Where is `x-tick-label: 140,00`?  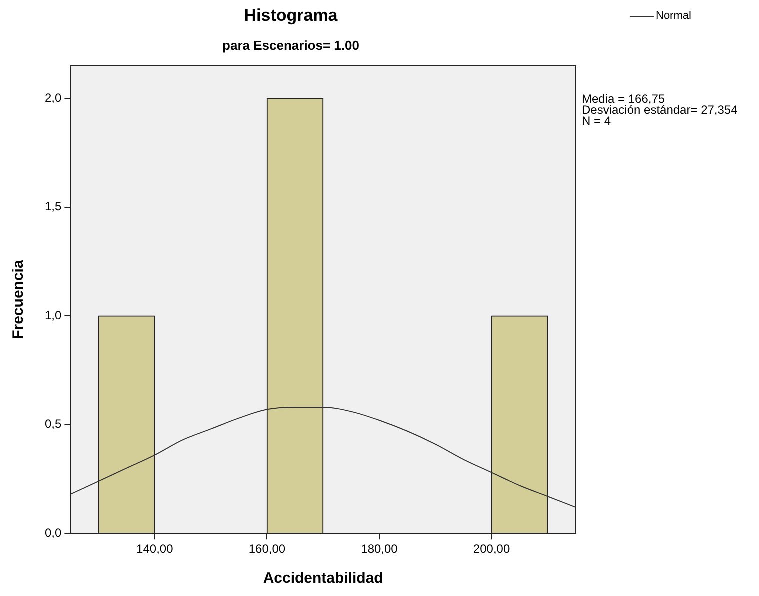 x-tick-label: 140,00 is located at coordinates (155, 549).